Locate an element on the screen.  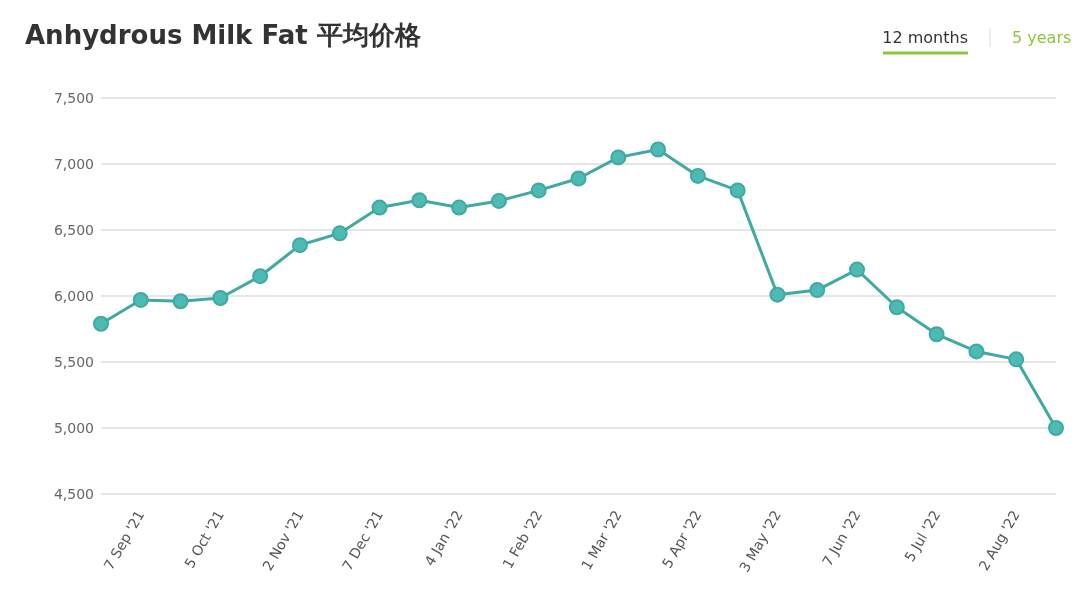
text: 5 years is located at coordinates (1042, 37).